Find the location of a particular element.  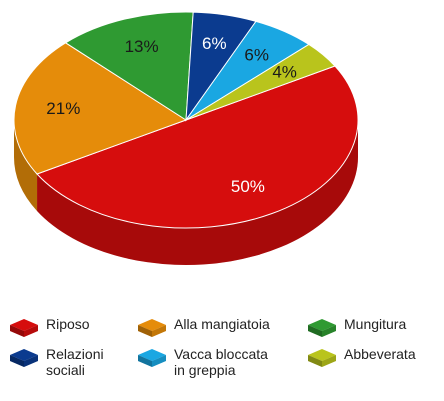

pie-side-shade is located at coordinates (26, 165).